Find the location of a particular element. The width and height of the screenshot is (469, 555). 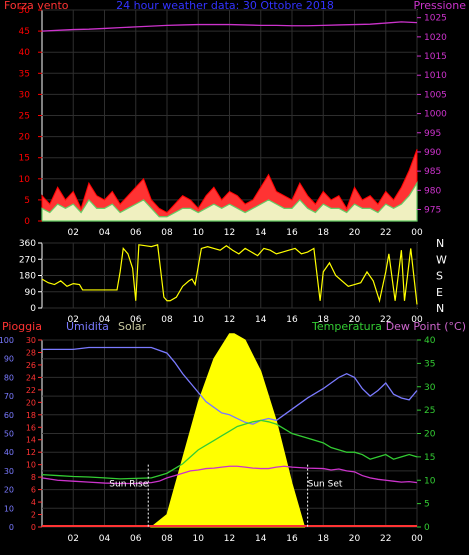

solar-label: Solar is located at coordinates (132, 326).